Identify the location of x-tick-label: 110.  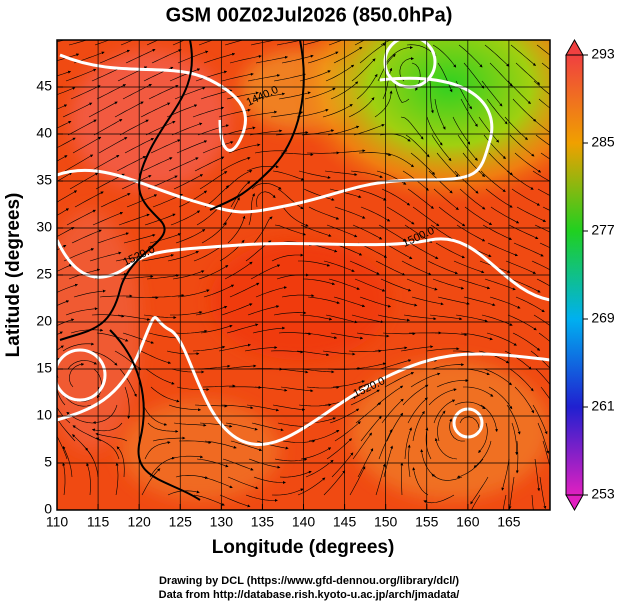
(57, 522).